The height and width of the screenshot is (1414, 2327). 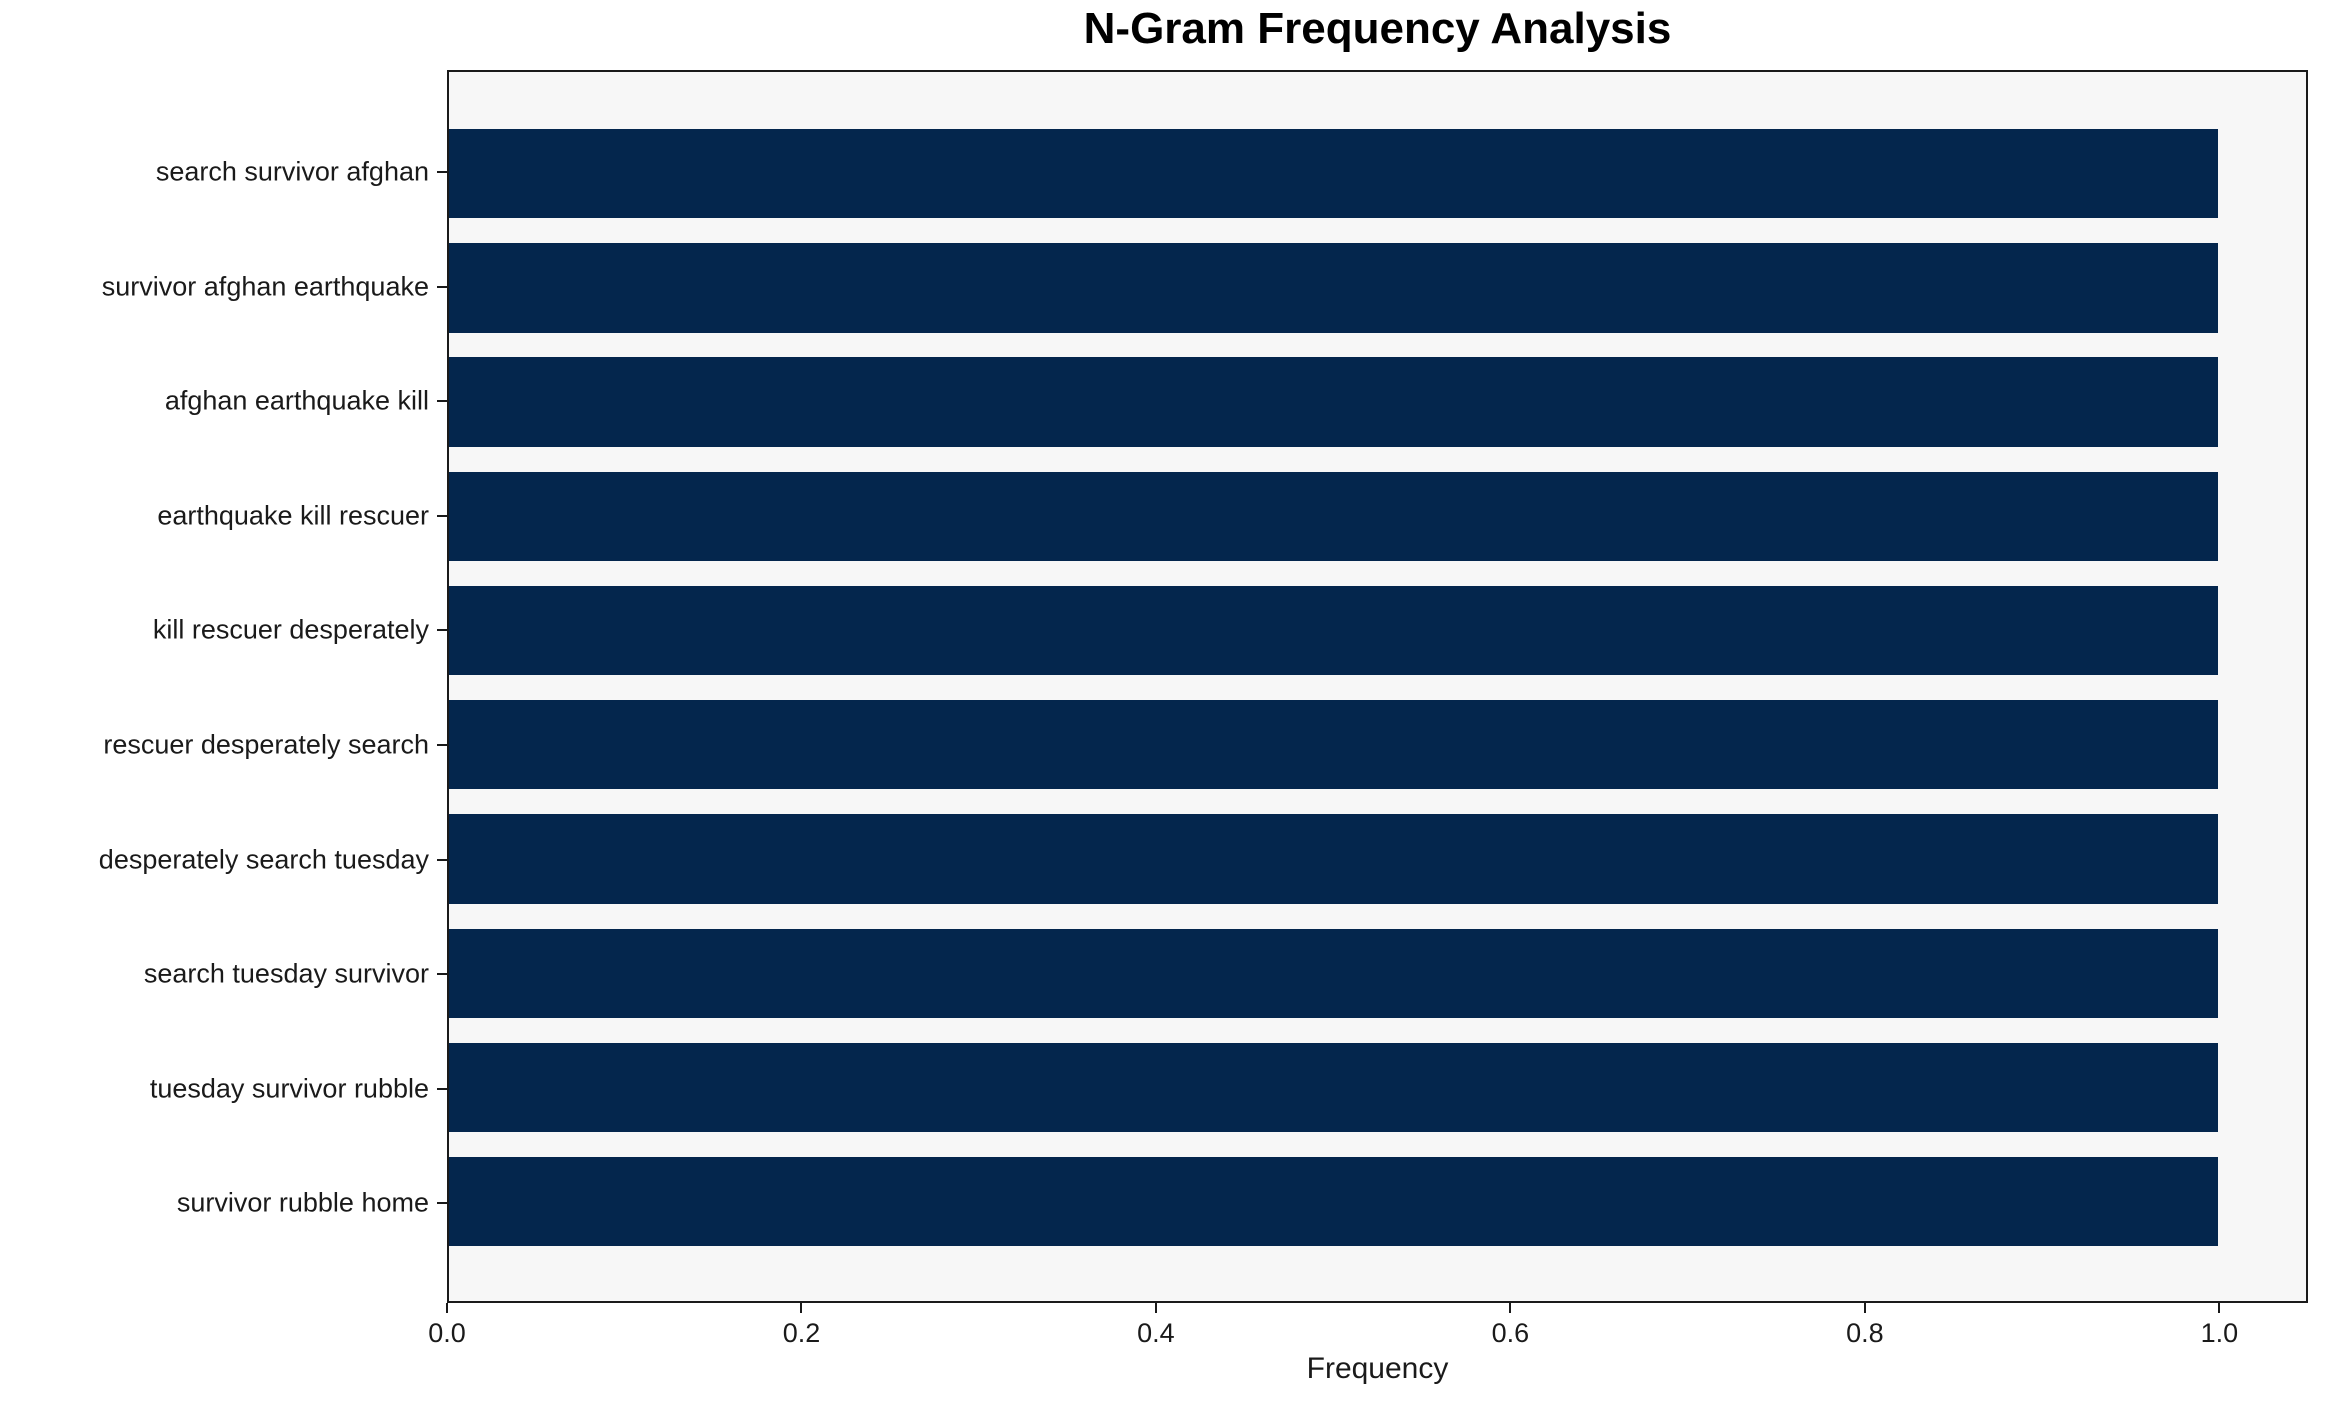 What do you see at coordinates (296, 400) in the screenshot?
I see `y-tick-label: afghan earthquake kill` at bounding box center [296, 400].